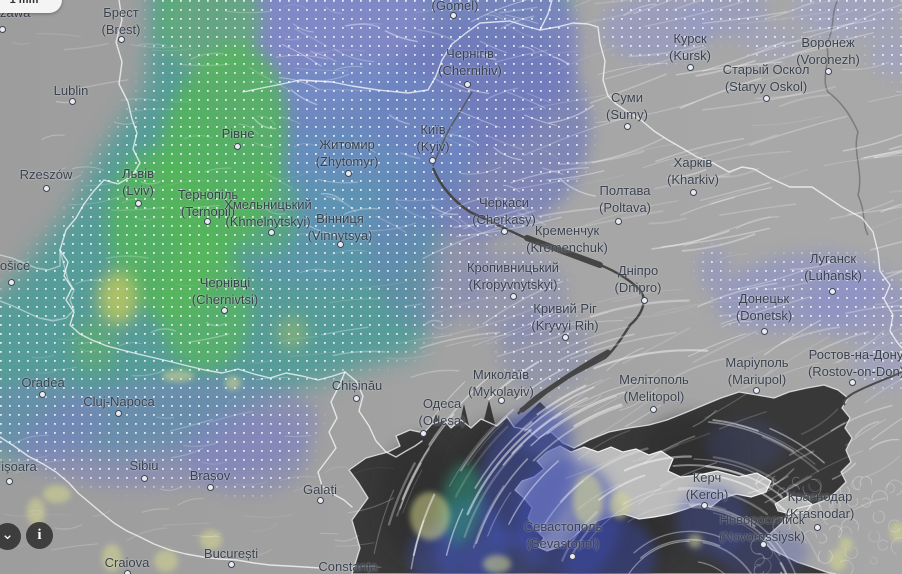 The width and height of the screenshot is (902, 574). I want to click on info-button: i, so click(39, 535).